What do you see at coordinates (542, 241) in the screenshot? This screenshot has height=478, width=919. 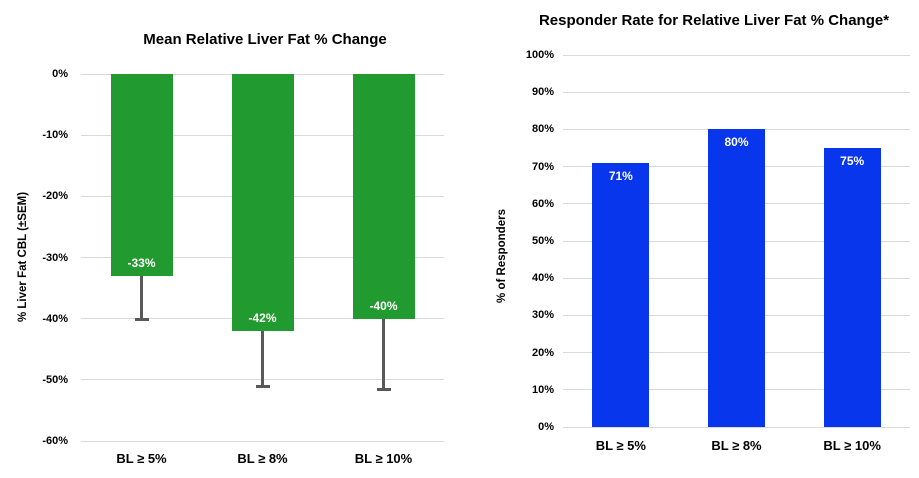 I see `y-tick-label: 50%` at bounding box center [542, 241].